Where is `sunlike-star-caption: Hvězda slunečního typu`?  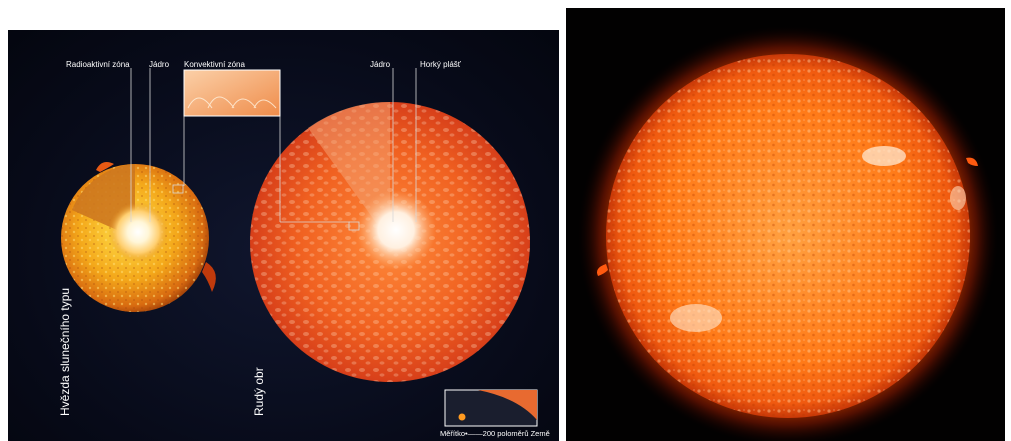 sunlike-star-caption: Hvězda slunečního typu is located at coordinates (65, 351).